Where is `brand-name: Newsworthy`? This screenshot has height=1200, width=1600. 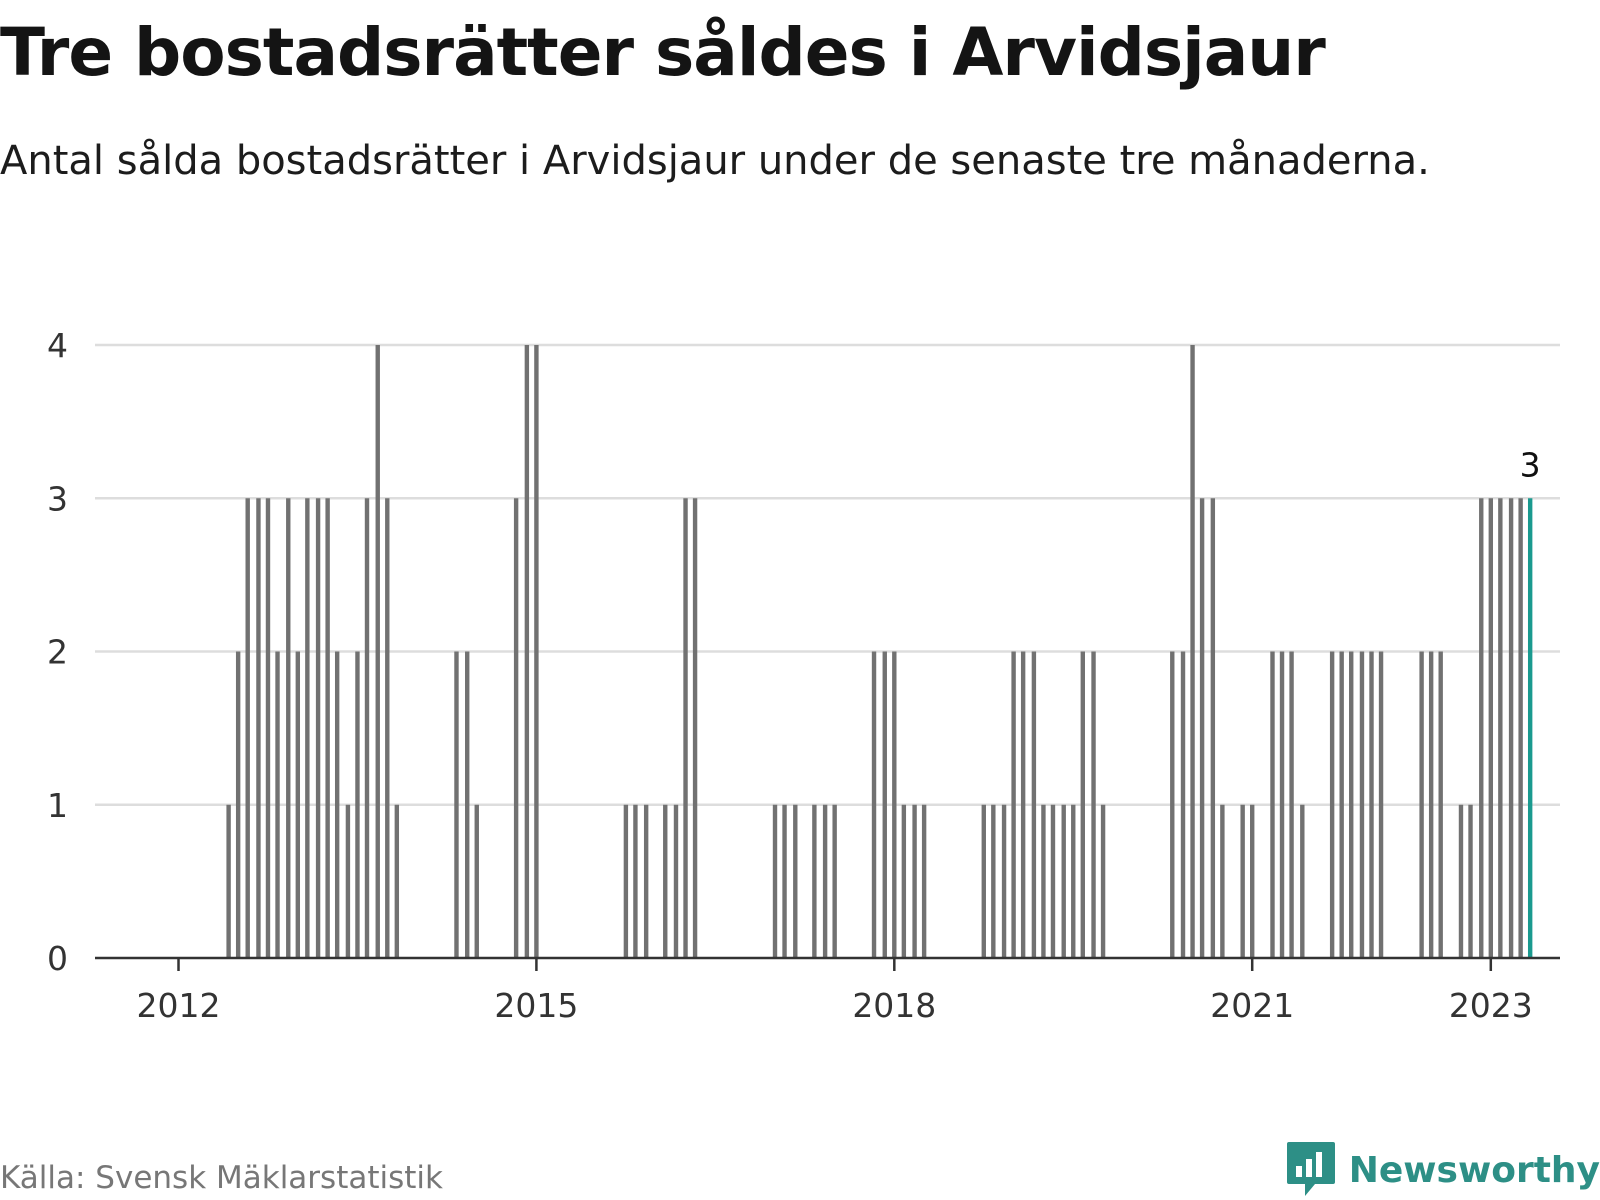
brand-name: Newsworthy is located at coordinates (1474, 1170).